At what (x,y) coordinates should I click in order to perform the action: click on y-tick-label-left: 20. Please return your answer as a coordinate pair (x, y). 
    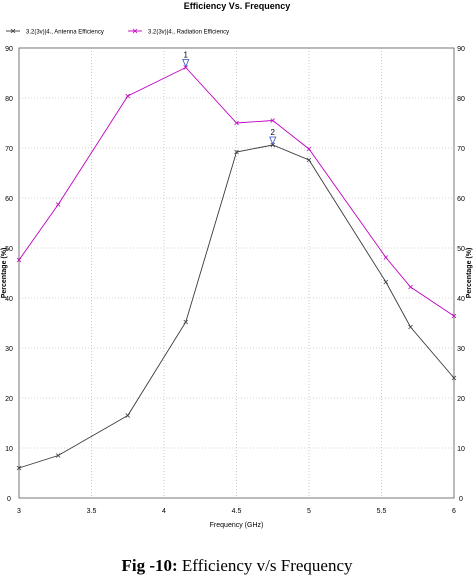
    Looking at the image, I should click on (9, 399).